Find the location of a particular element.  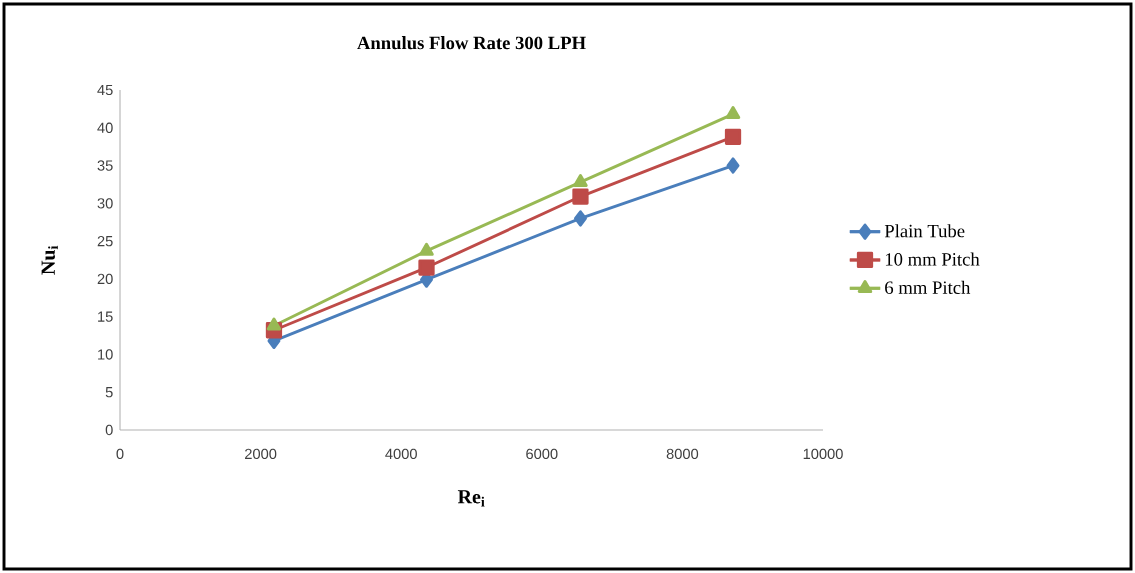

x-tick-label: 8000 is located at coordinates (682, 454).